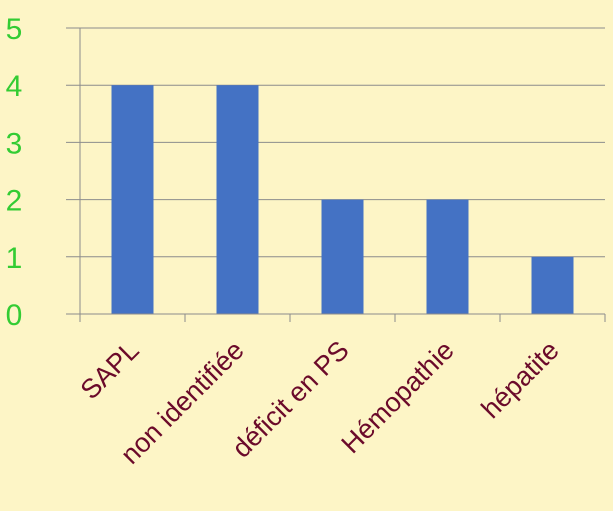  I want to click on y-tick-label: 5, so click(14, 29).